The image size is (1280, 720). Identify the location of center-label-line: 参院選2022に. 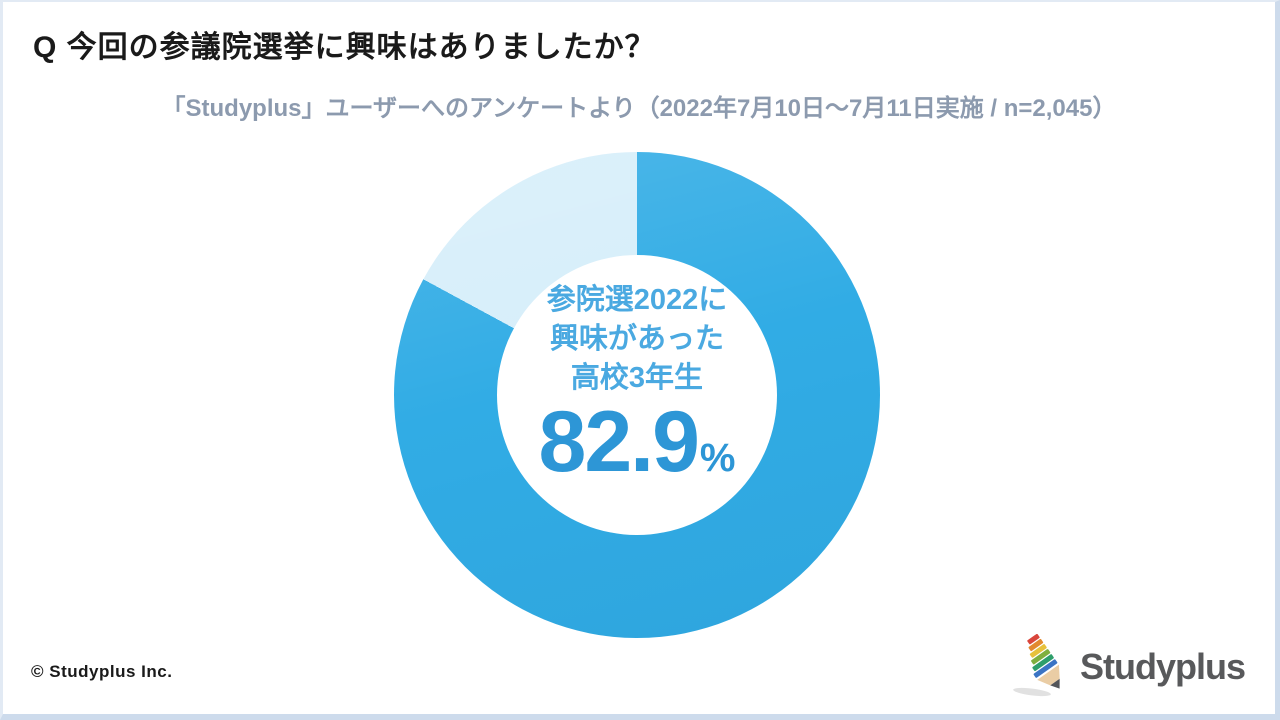
(637, 300).